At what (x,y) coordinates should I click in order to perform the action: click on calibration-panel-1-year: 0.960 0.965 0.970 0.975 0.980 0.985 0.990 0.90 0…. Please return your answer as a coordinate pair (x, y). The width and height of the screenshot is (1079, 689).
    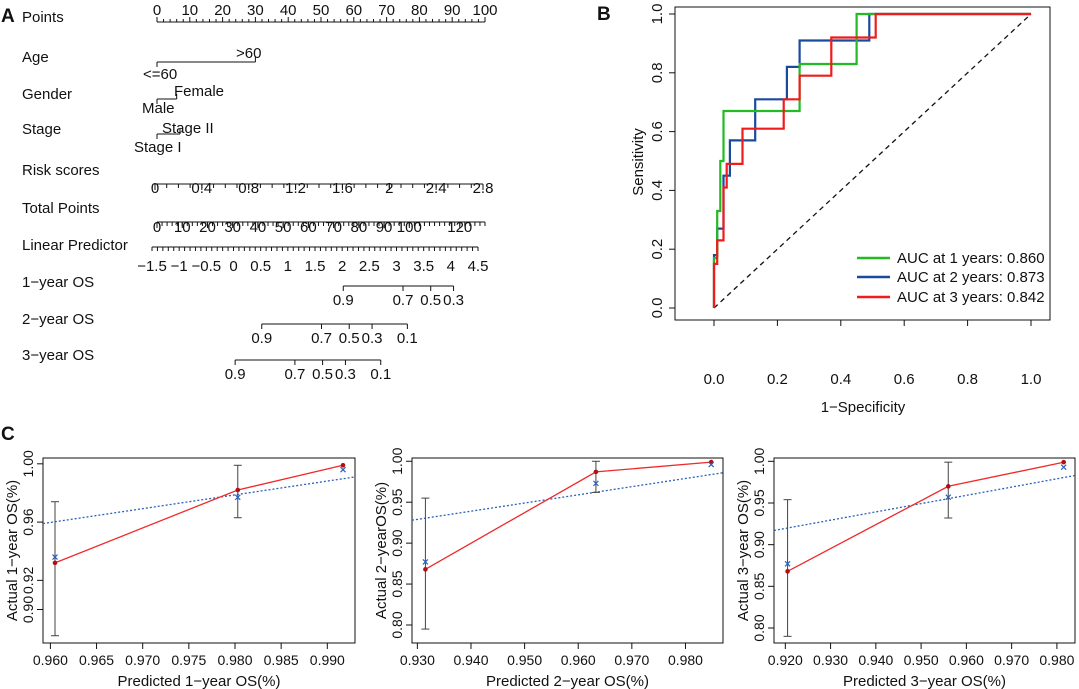
    Looking at the image, I should click on (180, 569).